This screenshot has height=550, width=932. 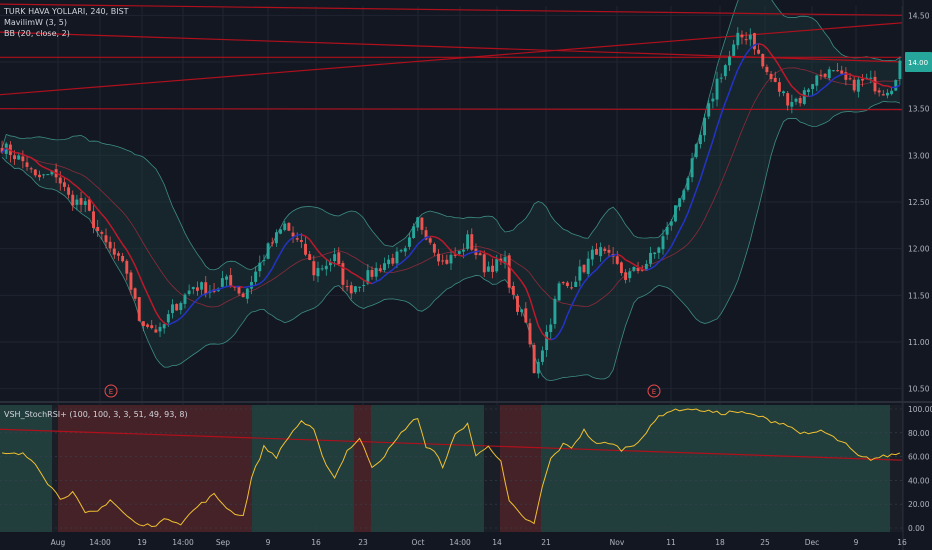 What do you see at coordinates (919, 249) in the screenshot?
I see `price-tick-label: 12.00` at bounding box center [919, 249].